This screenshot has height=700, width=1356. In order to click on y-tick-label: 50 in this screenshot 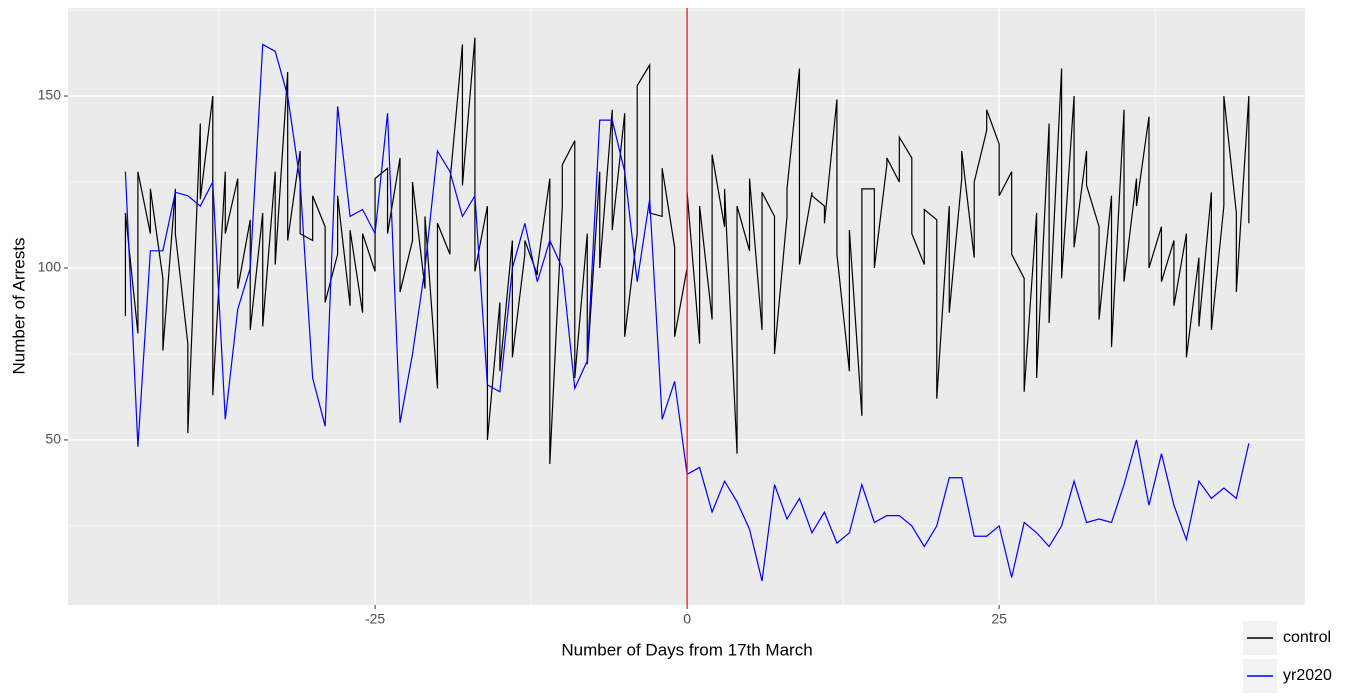, I will do `click(53, 439)`.